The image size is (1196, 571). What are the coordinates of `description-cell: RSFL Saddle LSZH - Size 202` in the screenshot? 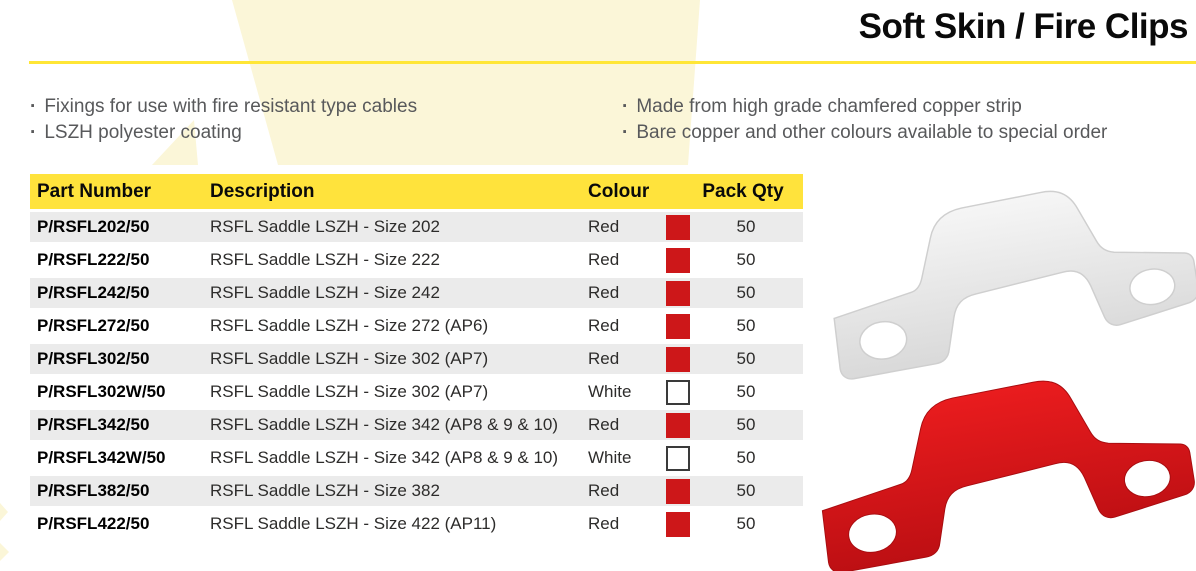 It's located at (325, 226).